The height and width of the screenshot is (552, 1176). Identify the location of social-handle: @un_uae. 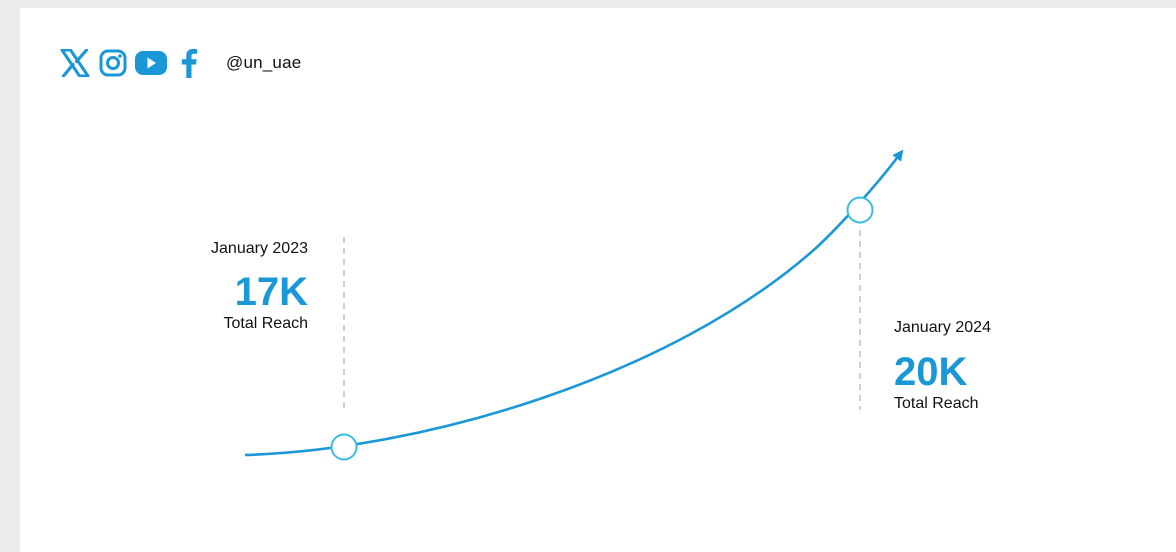
(264, 62).